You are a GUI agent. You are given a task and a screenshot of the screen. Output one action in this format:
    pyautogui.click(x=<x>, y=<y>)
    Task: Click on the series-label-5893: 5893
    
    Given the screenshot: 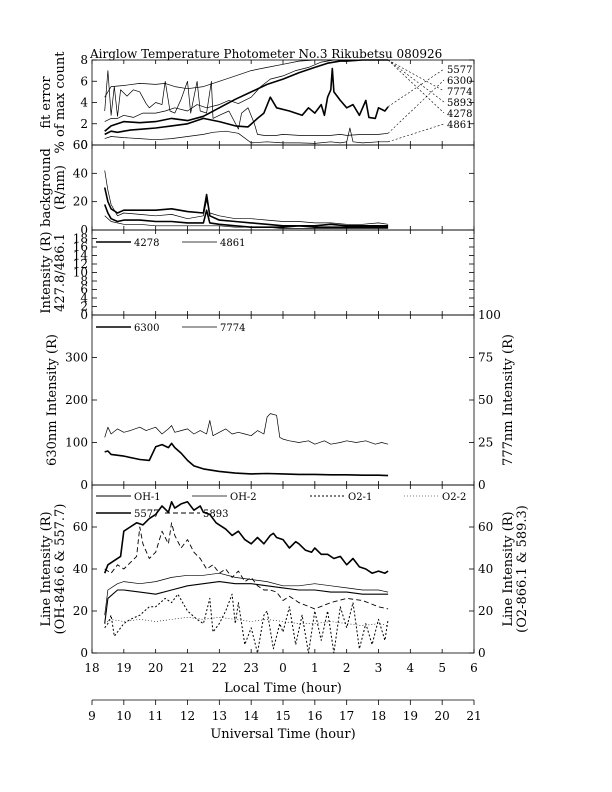 What is the action you would take?
    pyautogui.click(x=459, y=103)
    